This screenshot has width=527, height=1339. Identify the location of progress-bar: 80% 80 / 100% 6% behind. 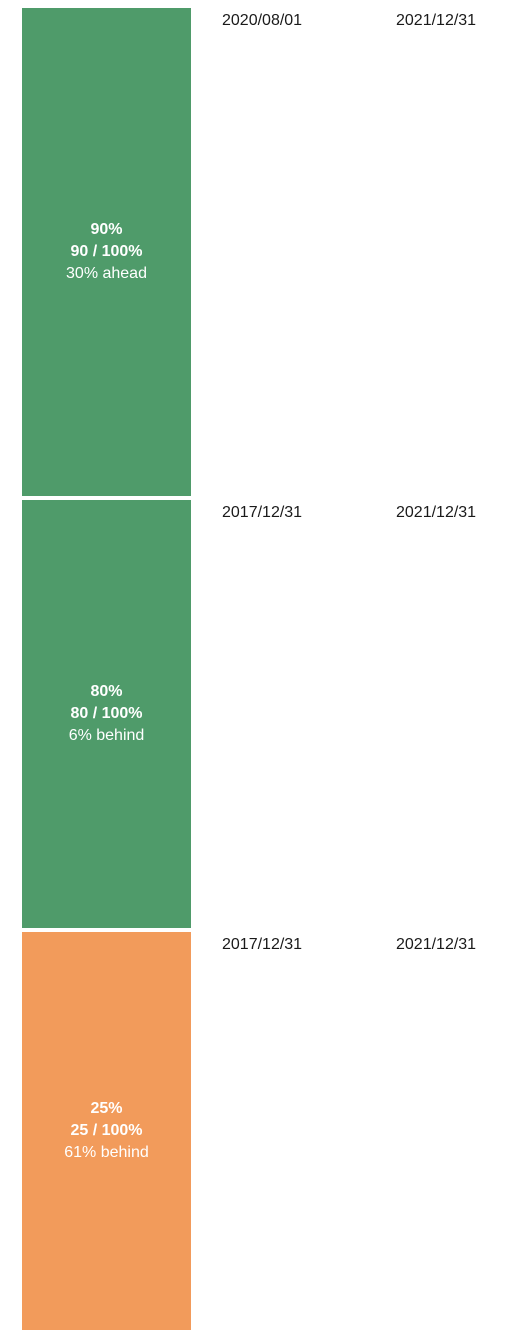
(106, 714).